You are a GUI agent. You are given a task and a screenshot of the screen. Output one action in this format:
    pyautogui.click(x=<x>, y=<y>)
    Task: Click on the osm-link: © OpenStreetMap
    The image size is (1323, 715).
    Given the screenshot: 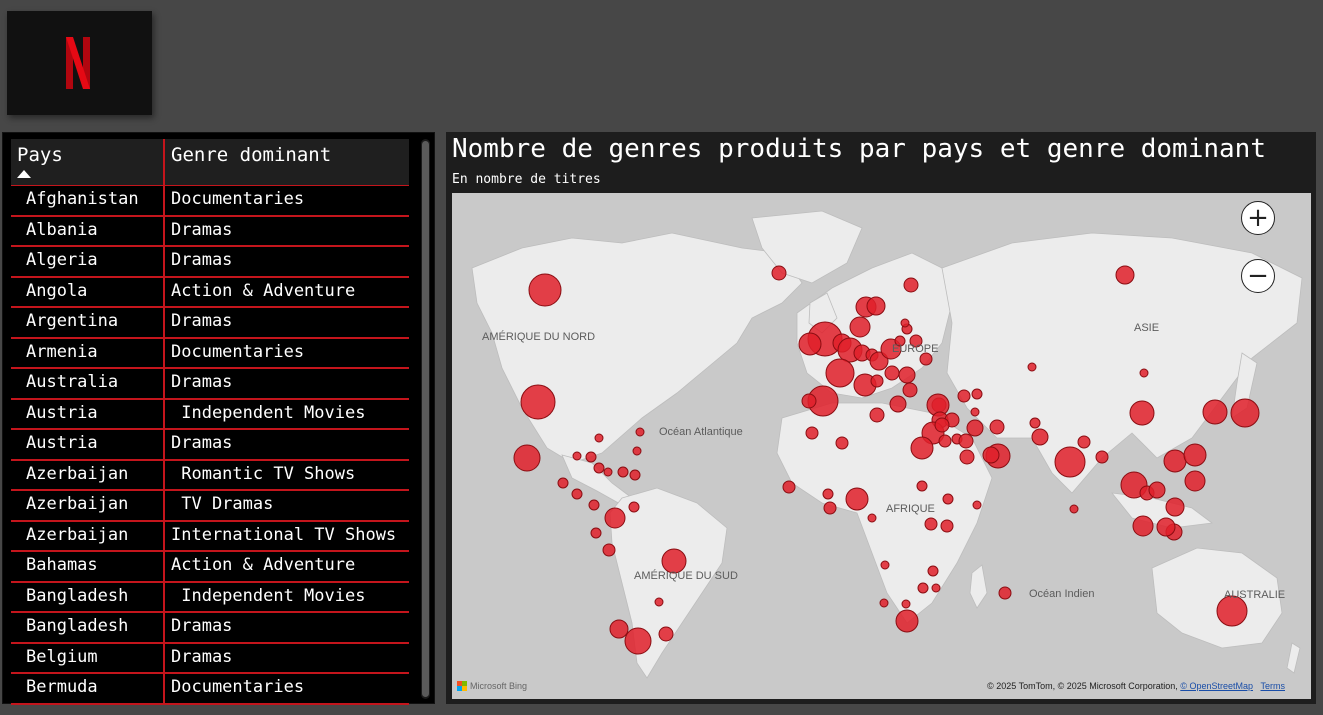 What is the action you would take?
    pyautogui.click(x=1216, y=686)
    